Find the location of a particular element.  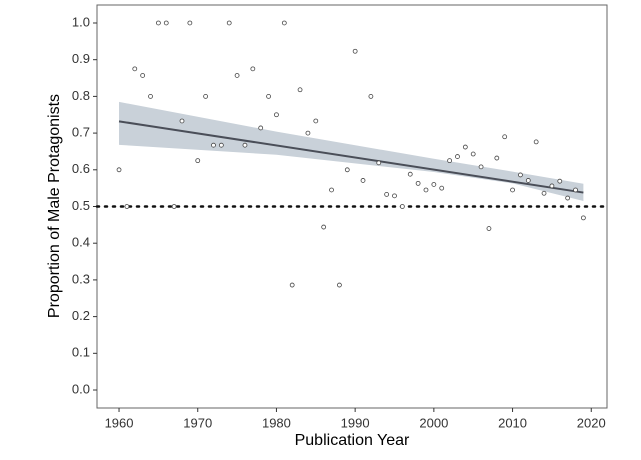

x-tick-label: 1980 is located at coordinates (276, 422).